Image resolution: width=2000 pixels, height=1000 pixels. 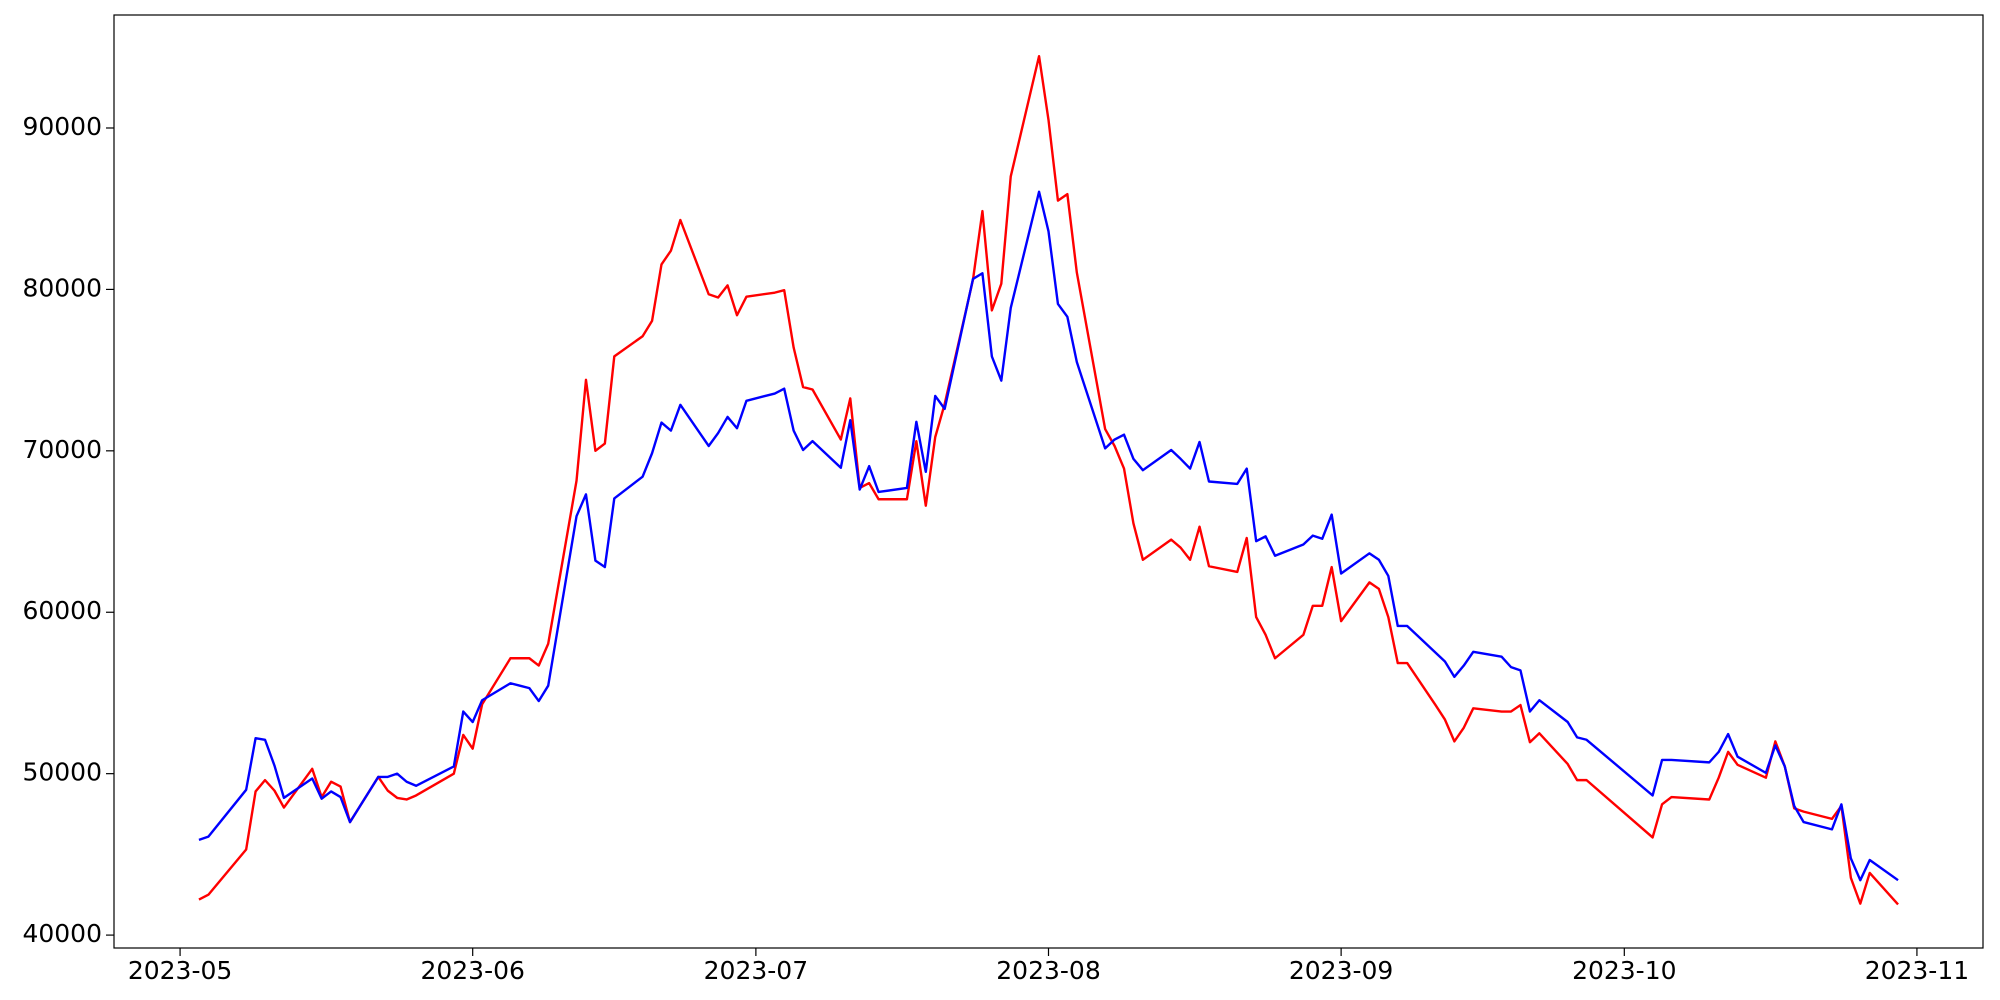 What do you see at coordinates (62, 449) in the screenshot?
I see `y-tick-label: 70000` at bounding box center [62, 449].